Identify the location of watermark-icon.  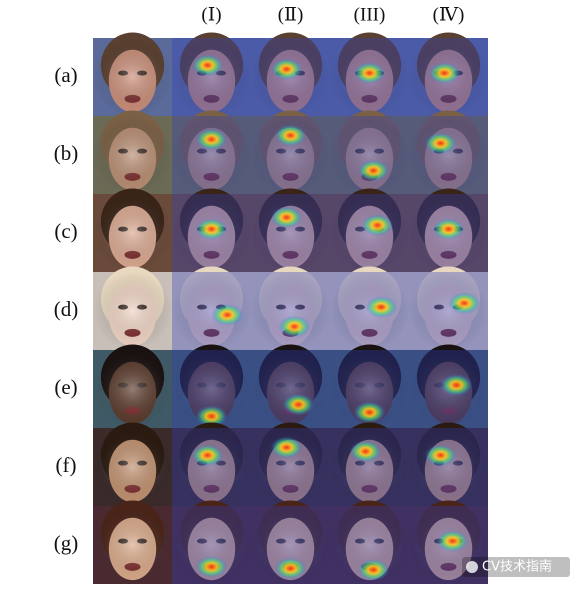
(472, 567).